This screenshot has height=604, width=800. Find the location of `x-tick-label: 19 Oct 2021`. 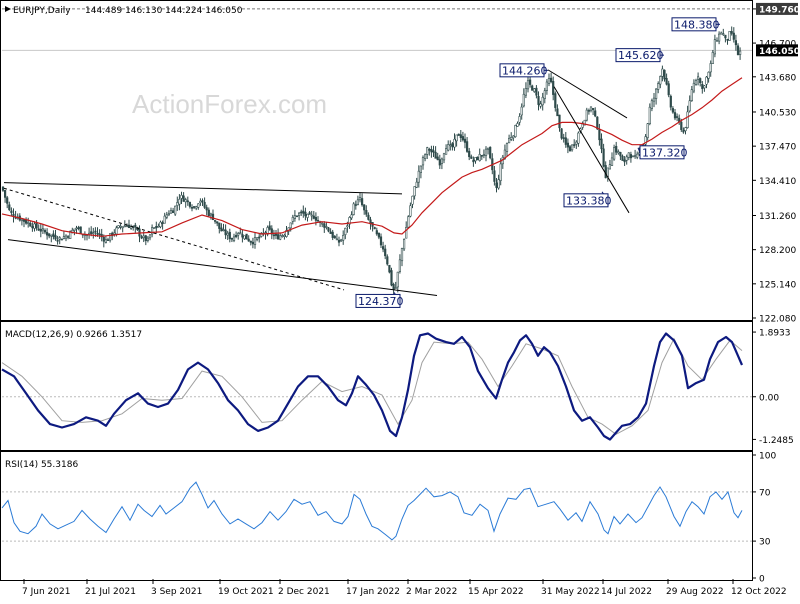

x-tick-label: 19 Oct 2021 is located at coordinates (246, 592).